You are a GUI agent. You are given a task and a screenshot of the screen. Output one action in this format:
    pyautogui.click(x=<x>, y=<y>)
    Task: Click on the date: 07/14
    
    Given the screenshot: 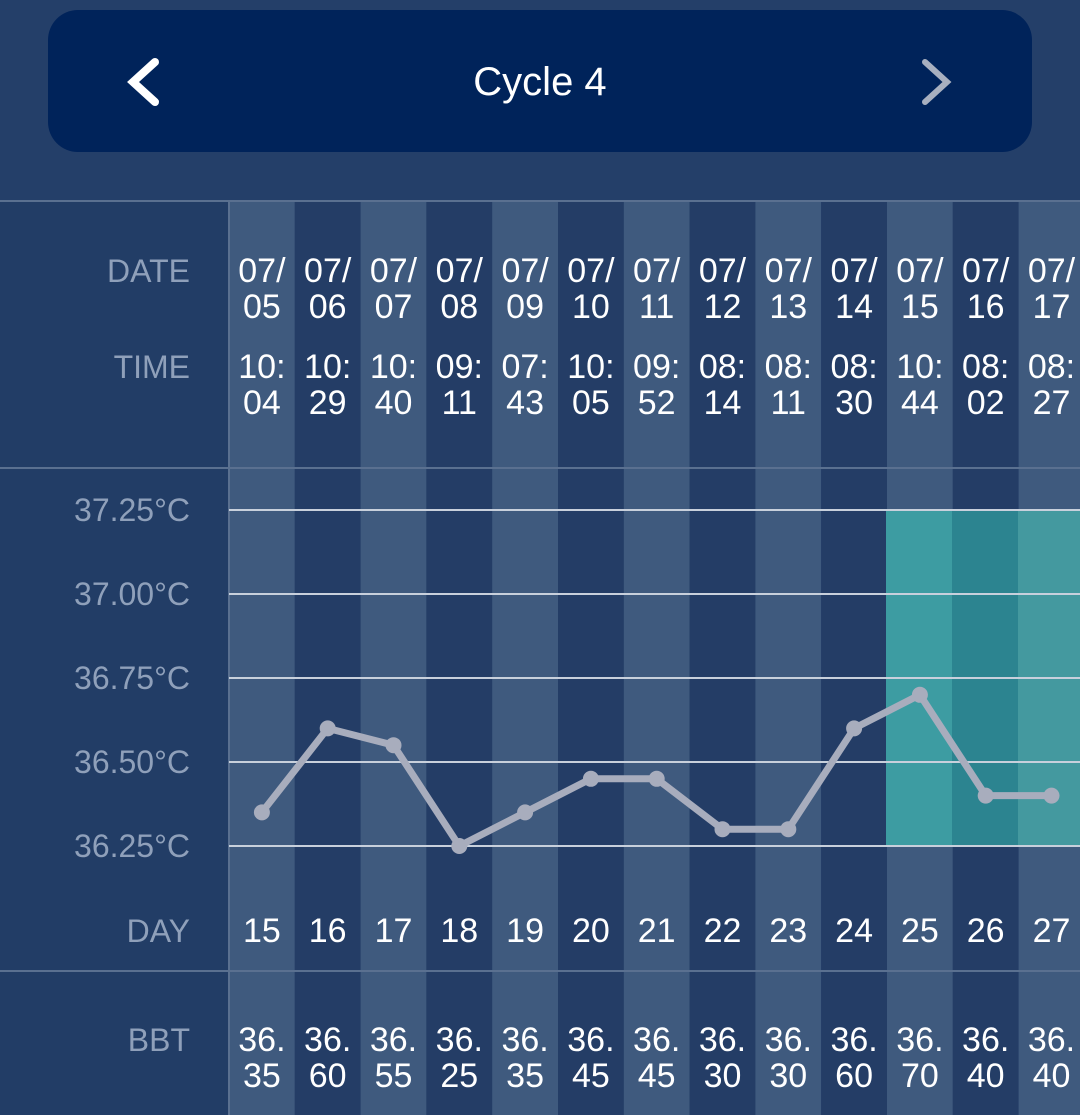 What is the action you would take?
    pyautogui.click(x=854, y=289)
    